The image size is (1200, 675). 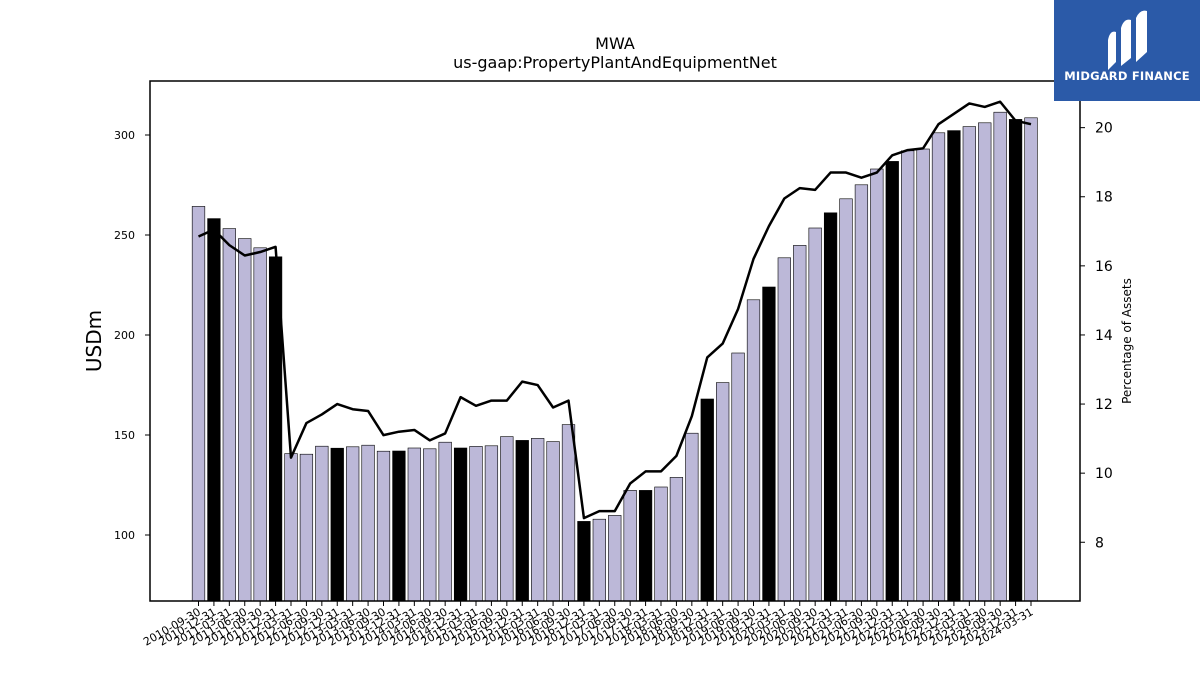 What do you see at coordinates (1099, 543) in the screenshot?
I see `y2-tick-label: 8` at bounding box center [1099, 543].